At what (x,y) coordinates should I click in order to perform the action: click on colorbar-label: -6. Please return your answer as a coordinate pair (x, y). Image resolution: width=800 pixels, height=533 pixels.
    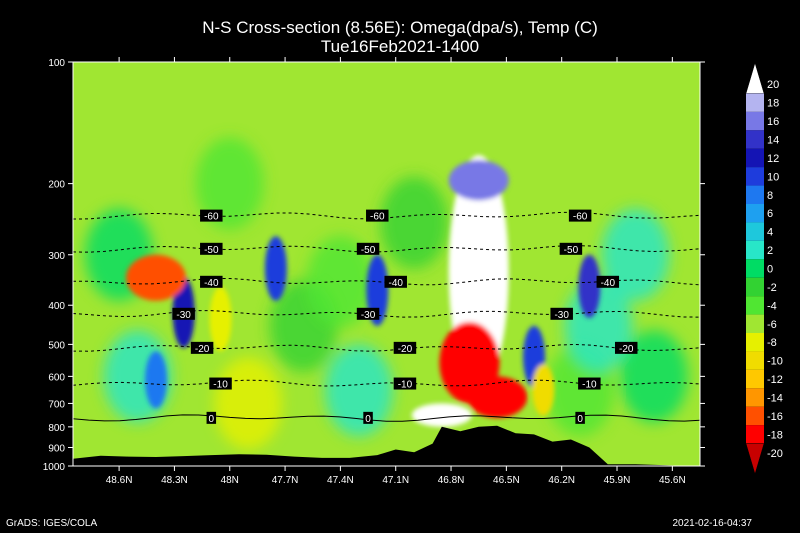
    Looking at the image, I should click on (772, 325).